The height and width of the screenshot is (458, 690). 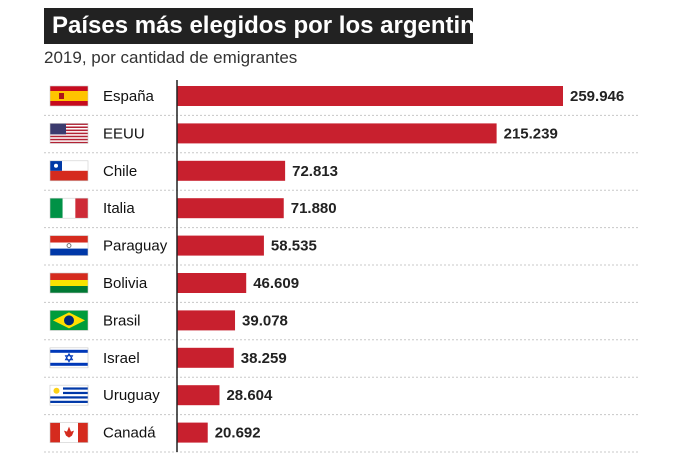 What do you see at coordinates (249, 395) in the screenshot?
I see `value-label: 28.604` at bounding box center [249, 395].